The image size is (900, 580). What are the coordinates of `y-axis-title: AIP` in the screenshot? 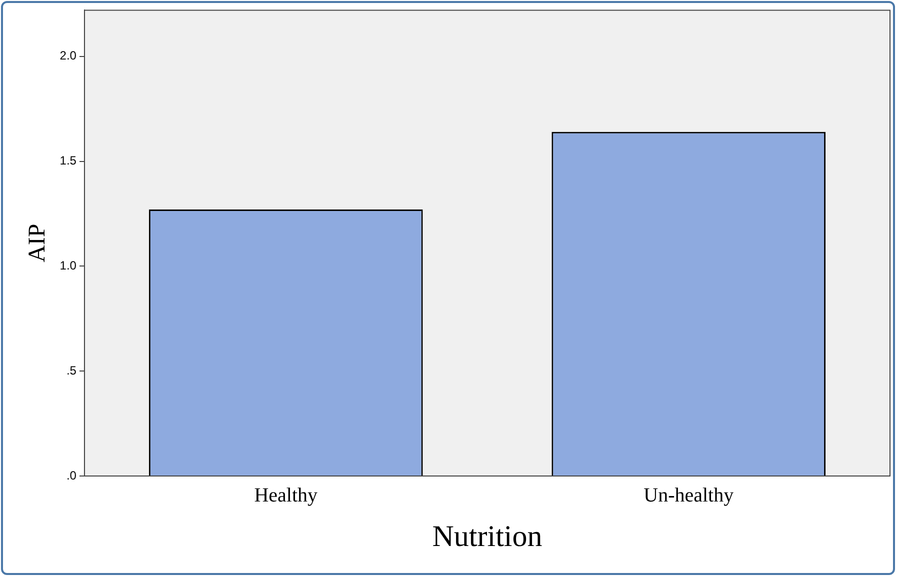 It's located at (37, 243).